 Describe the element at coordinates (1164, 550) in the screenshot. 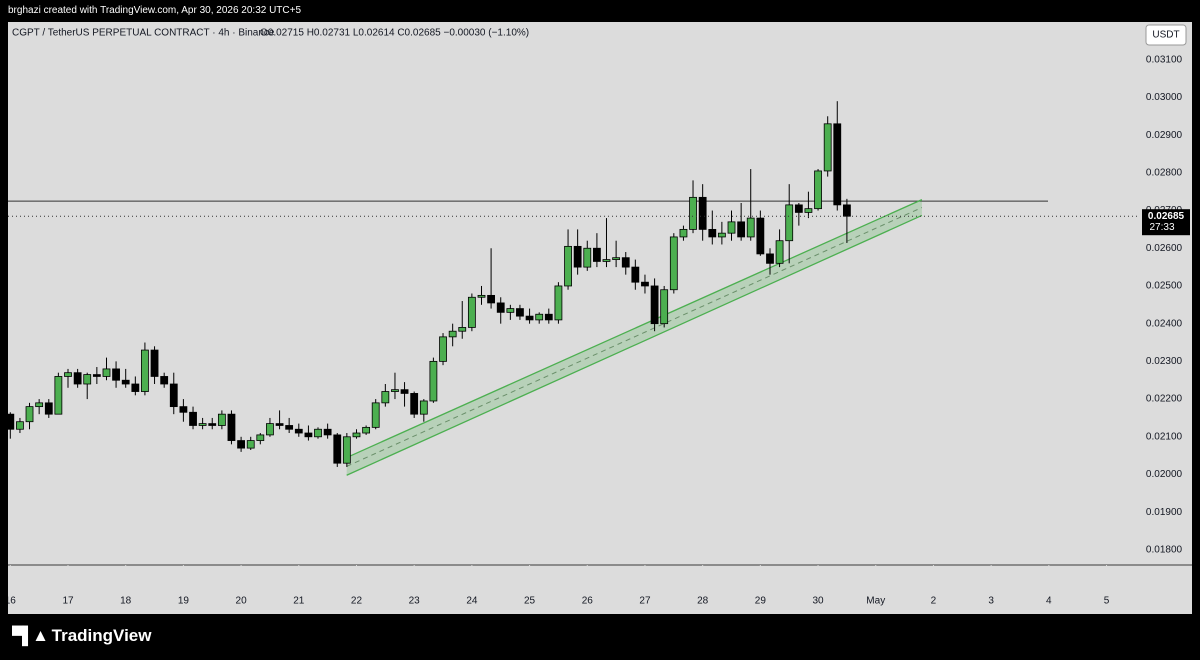

I see `y-tick-label: 0.01800` at that location.